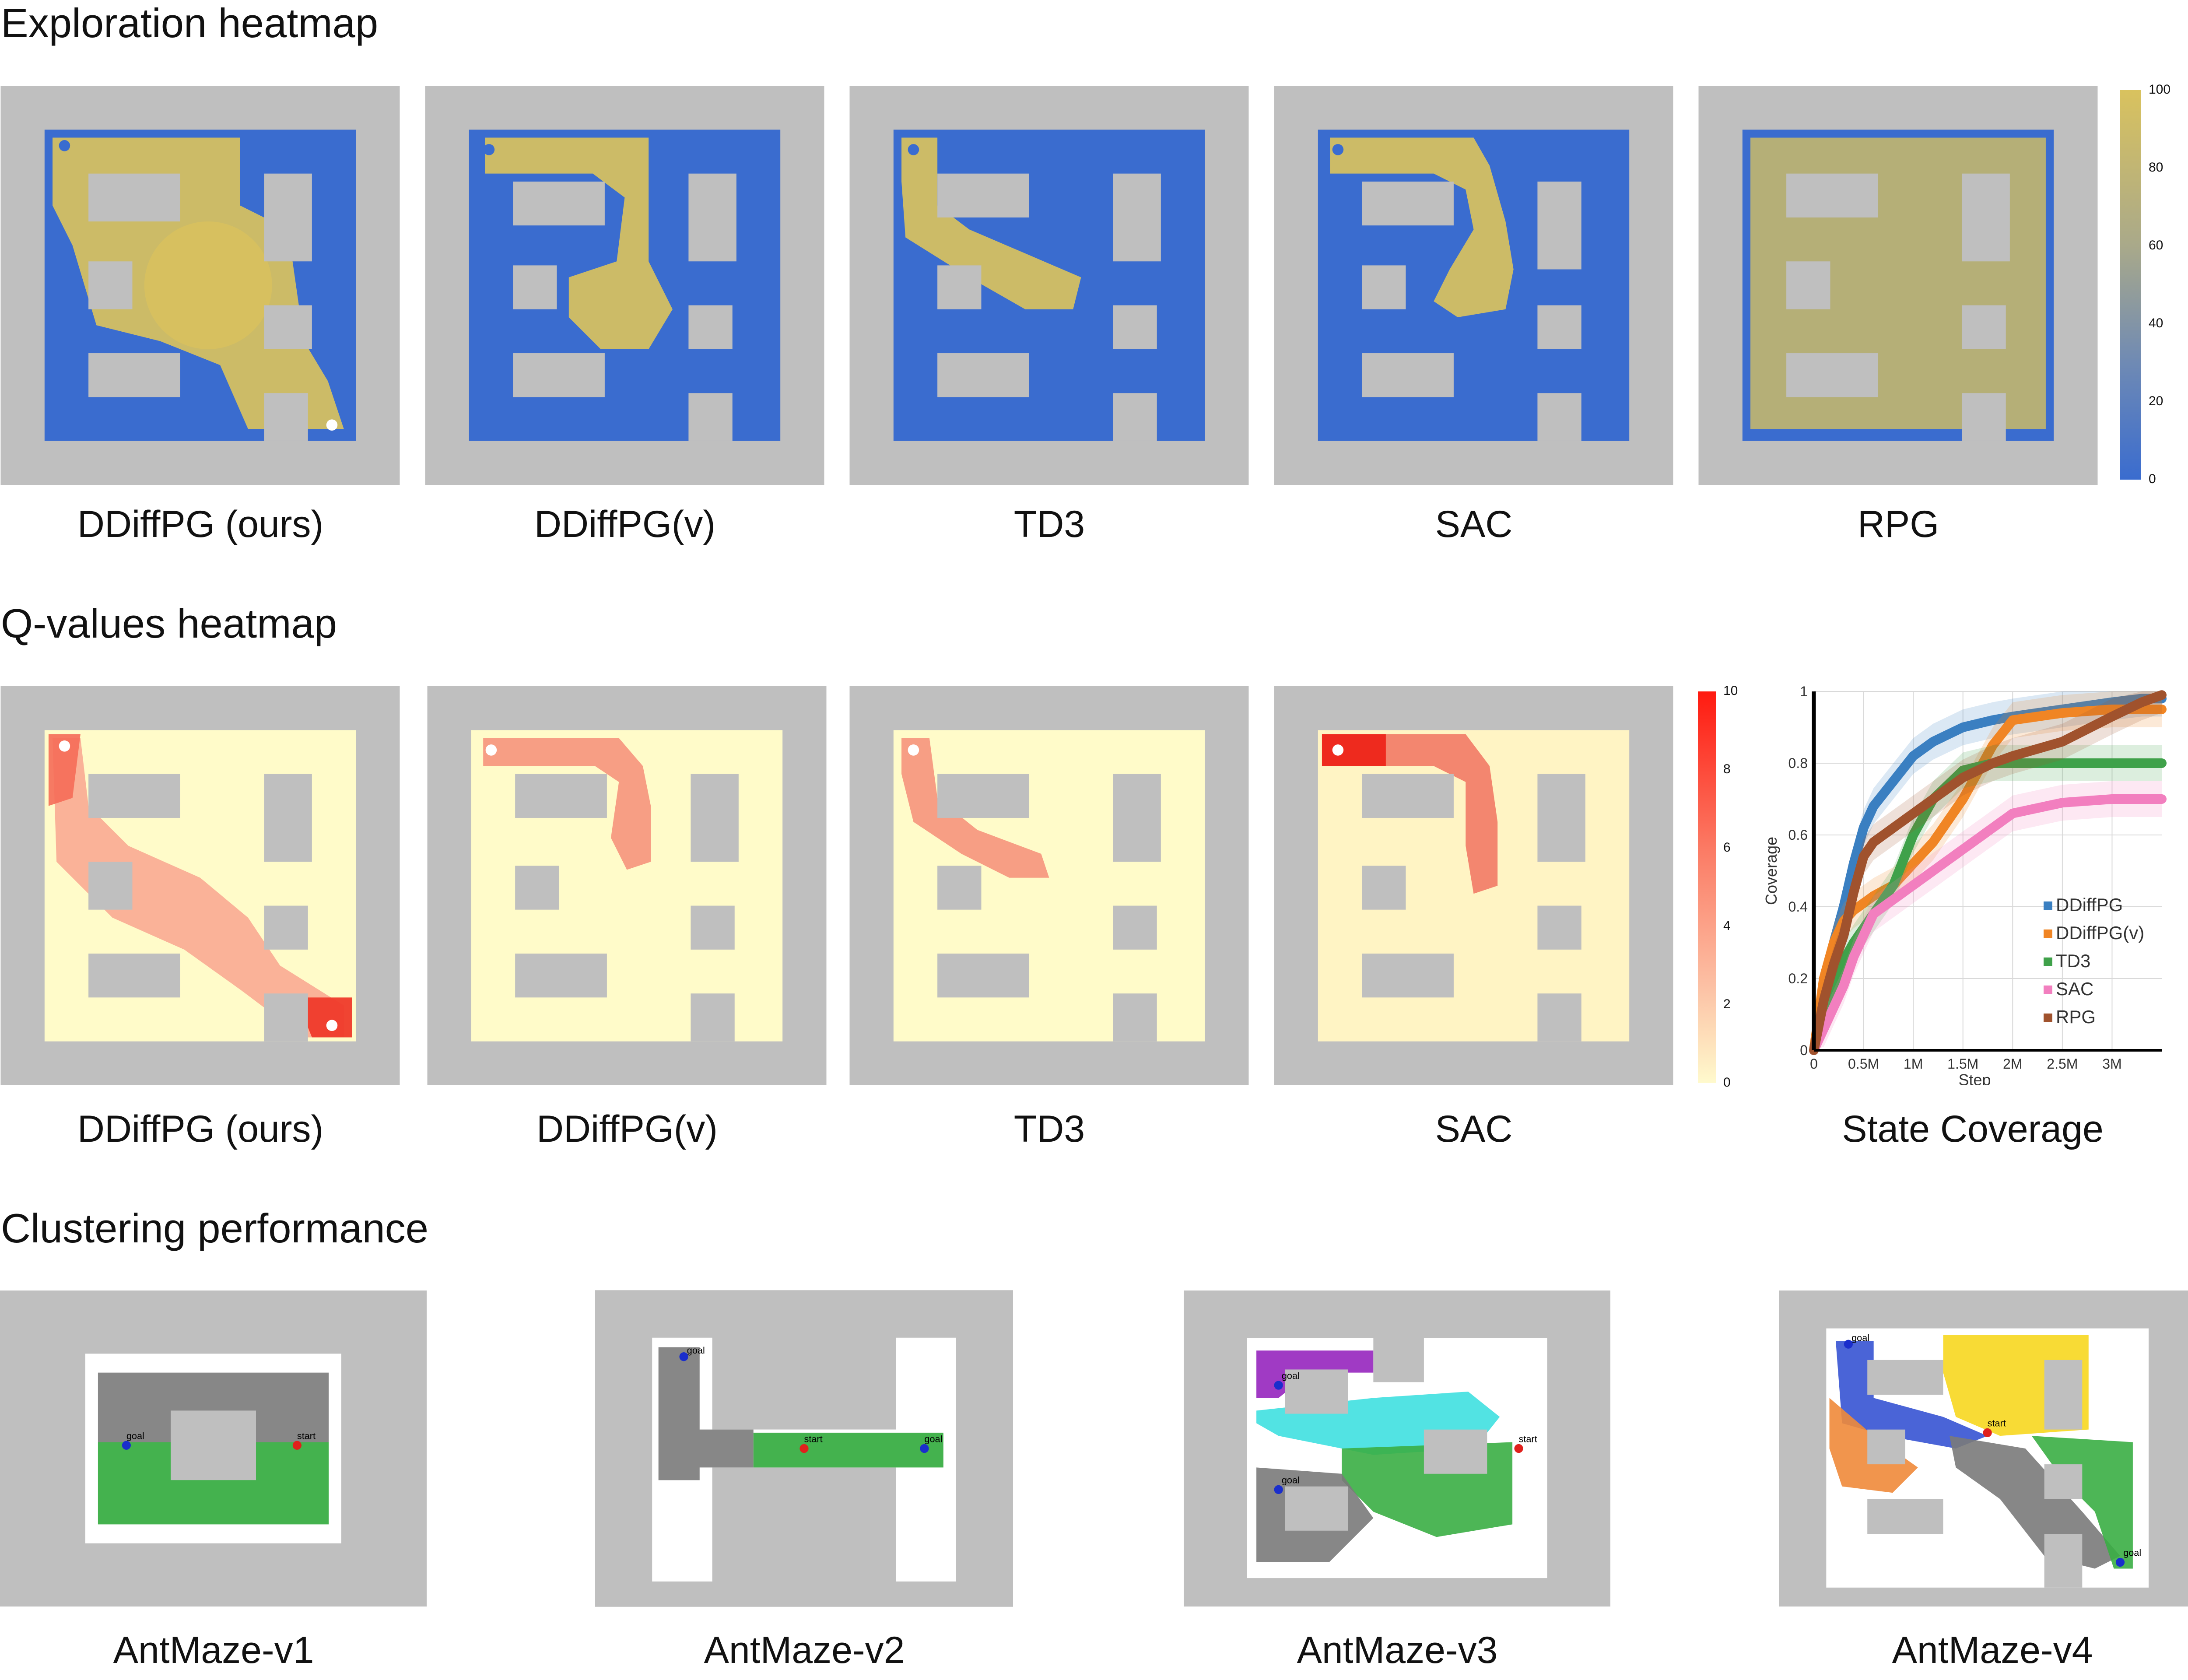  Describe the element at coordinates (1798, 763) in the screenshot. I see `y-tick-label: 0.8` at that location.